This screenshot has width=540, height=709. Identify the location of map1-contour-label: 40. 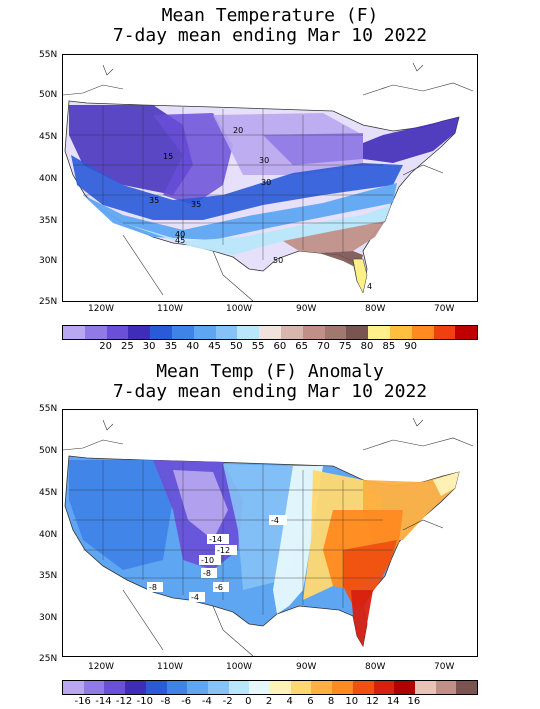
(180, 234).